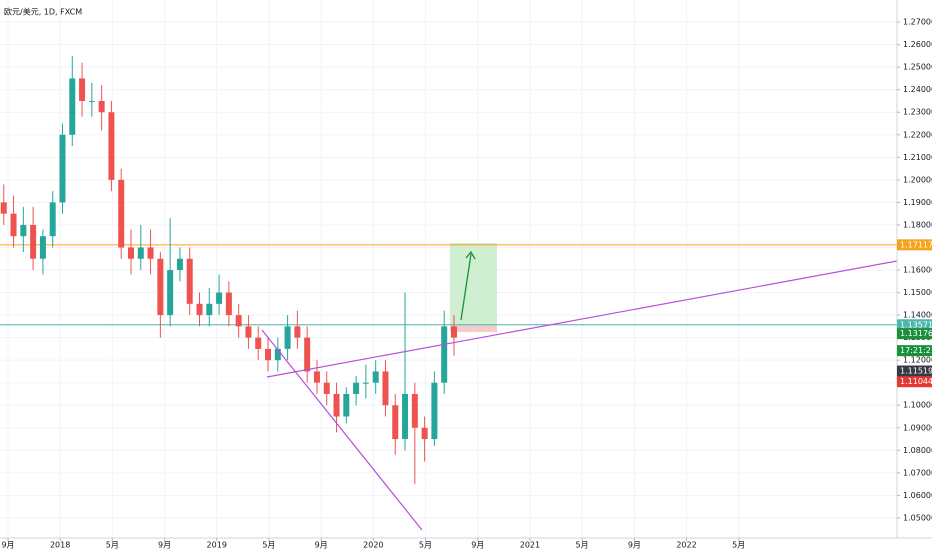 This screenshot has width=932, height=550. What do you see at coordinates (466, 287) in the screenshot?
I see `arrow` at bounding box center [466, 287].